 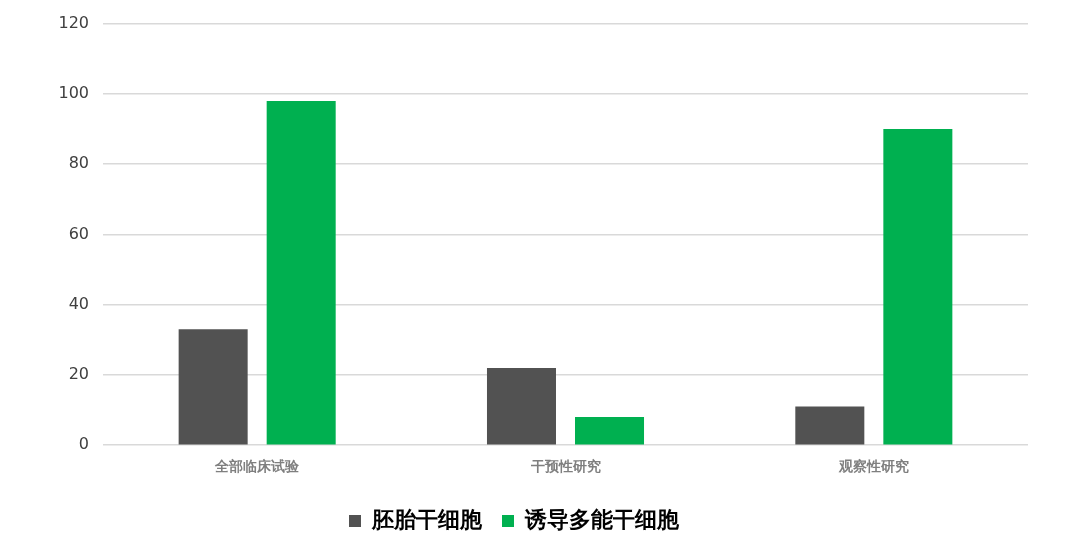 What do you see at coordinates (73, 93) in the screenshot?
I see `y-tick-label: 100` at bounding box center [73, 93].